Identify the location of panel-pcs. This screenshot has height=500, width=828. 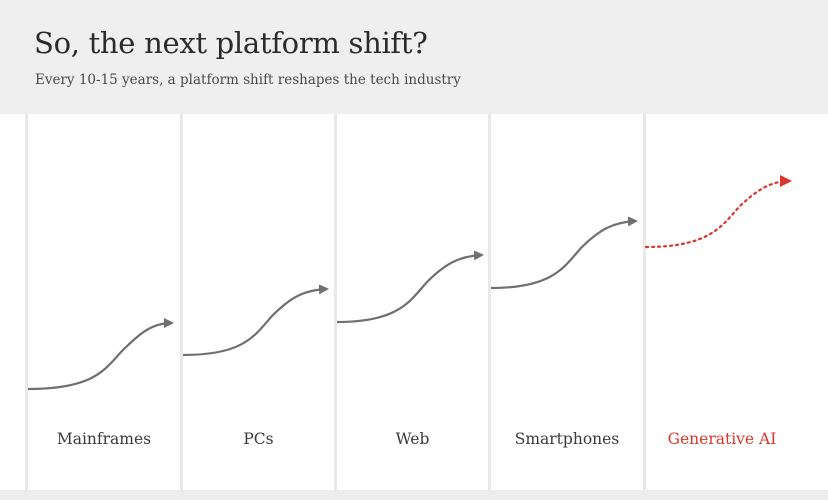
(259, 302).